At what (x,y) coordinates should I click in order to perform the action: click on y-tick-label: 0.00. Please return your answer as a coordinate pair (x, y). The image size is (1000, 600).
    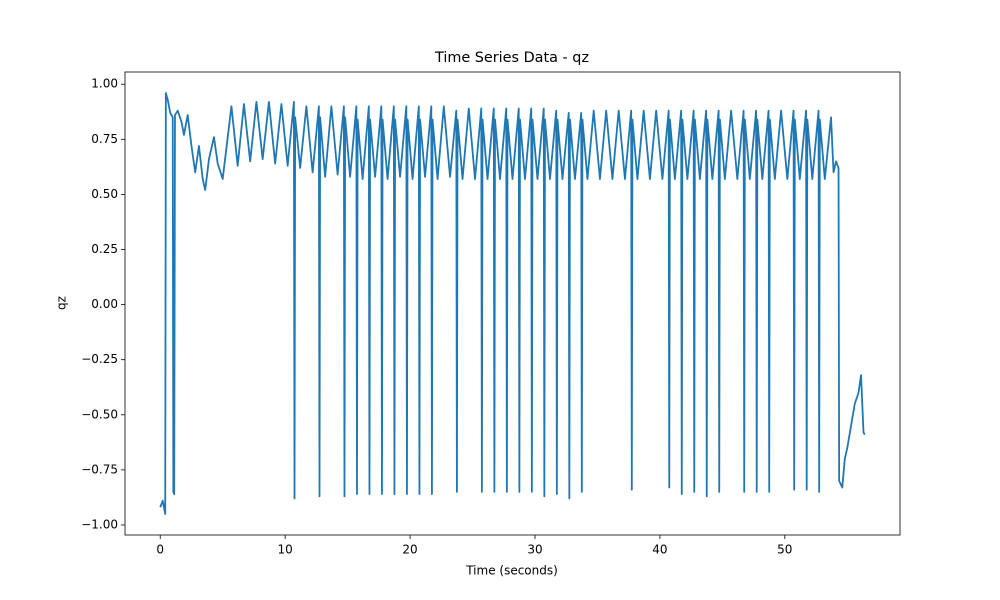
    Looking at the image, I should click on (104, 304).